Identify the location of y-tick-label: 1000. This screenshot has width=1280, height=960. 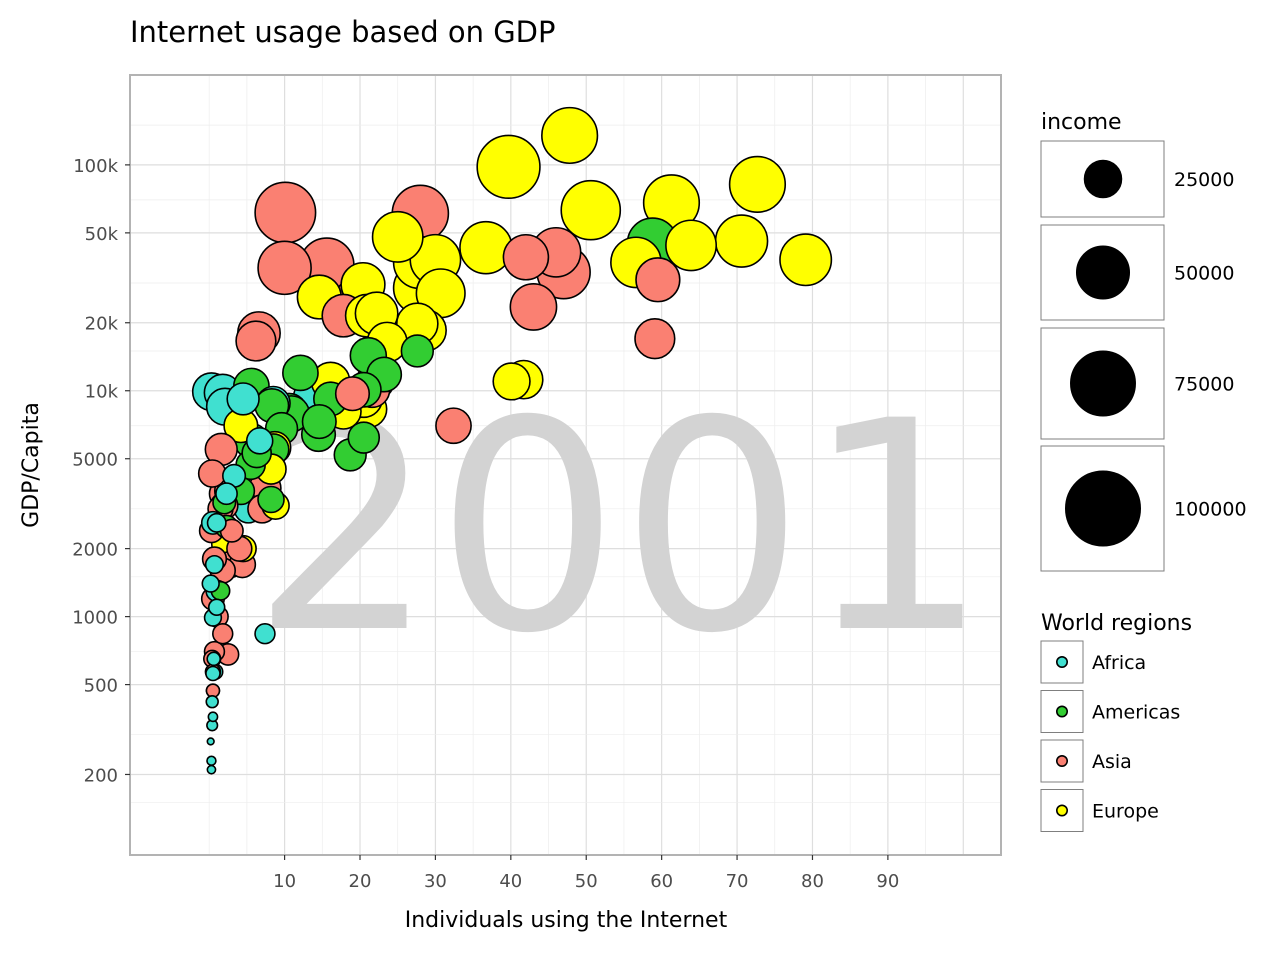
(95, 618).